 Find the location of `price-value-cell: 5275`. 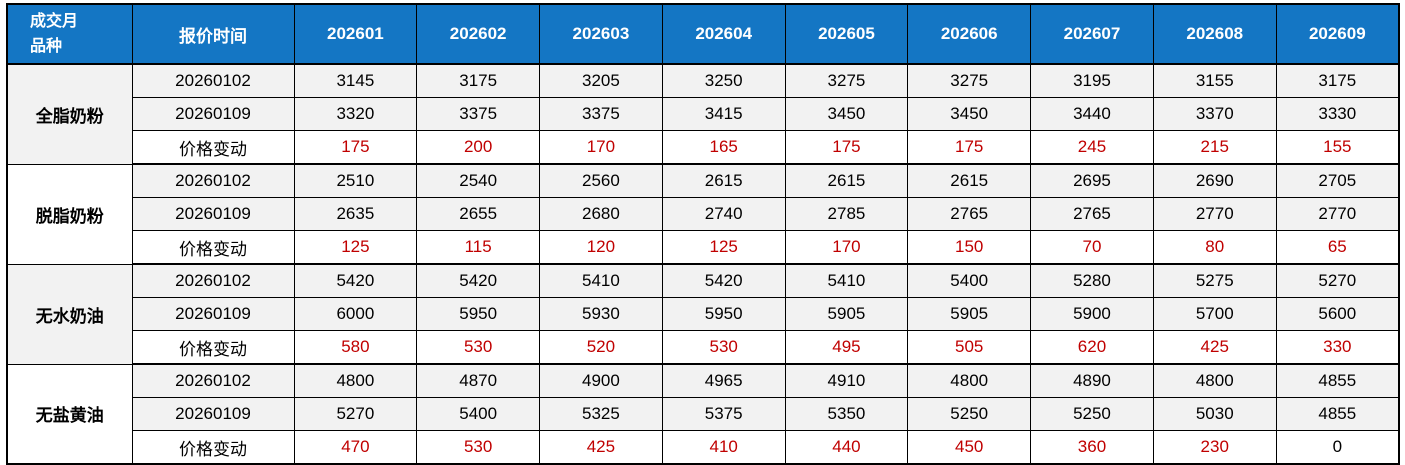

price-value-cell: 5275 is located at coordinates (1214, 280).